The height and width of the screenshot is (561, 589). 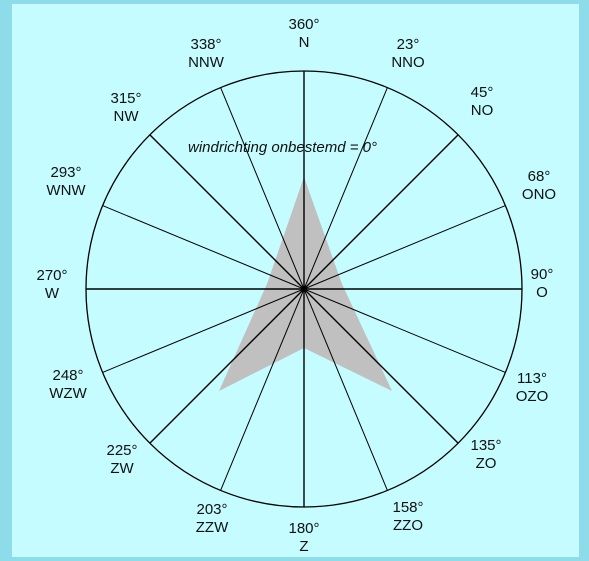 What do you see at coordinates (68, 375) in the screenshot?
I see `degree: 248°` at bounding box center [68, 375].